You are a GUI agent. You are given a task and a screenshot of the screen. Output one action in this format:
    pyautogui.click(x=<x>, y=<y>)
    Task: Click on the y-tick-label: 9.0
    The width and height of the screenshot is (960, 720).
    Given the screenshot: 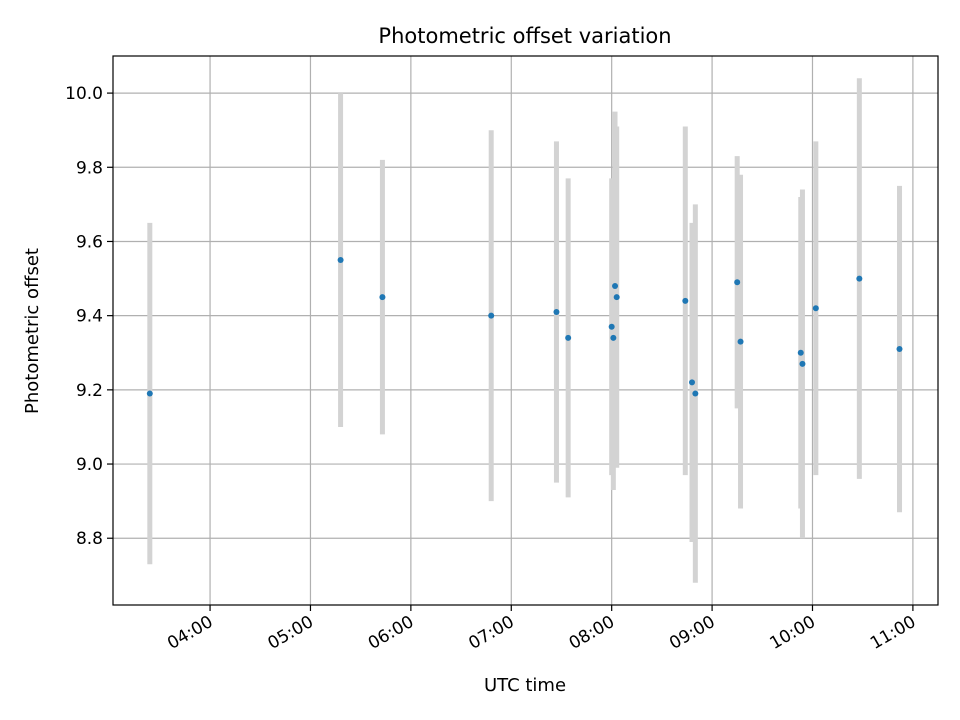 What is the action you would take?
    pyautogui.click(x=89, y=465)
    